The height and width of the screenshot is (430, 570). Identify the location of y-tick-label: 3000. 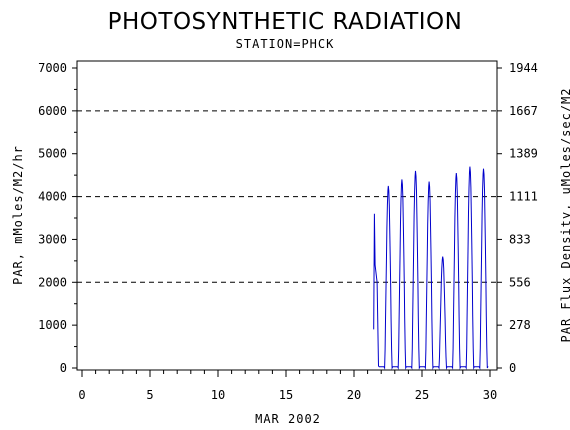
(52, 239).